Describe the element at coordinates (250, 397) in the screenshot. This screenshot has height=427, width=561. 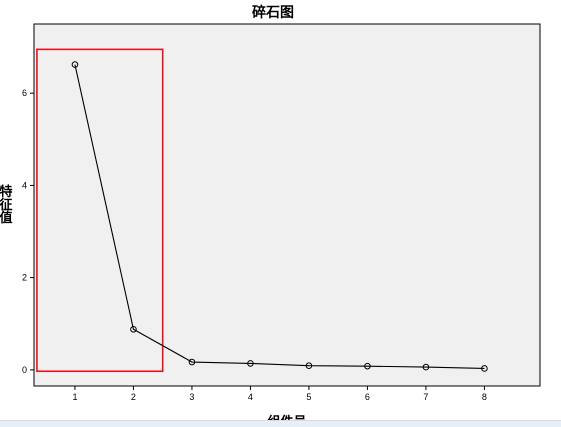
I see `x-tick-label: 4` at that location.